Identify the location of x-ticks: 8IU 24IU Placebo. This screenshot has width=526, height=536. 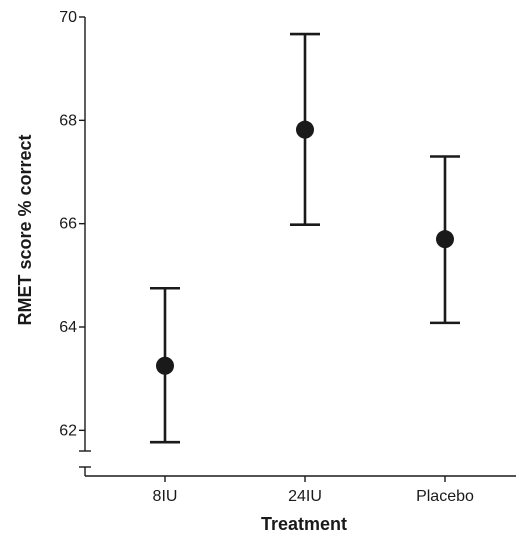
(313, 490).